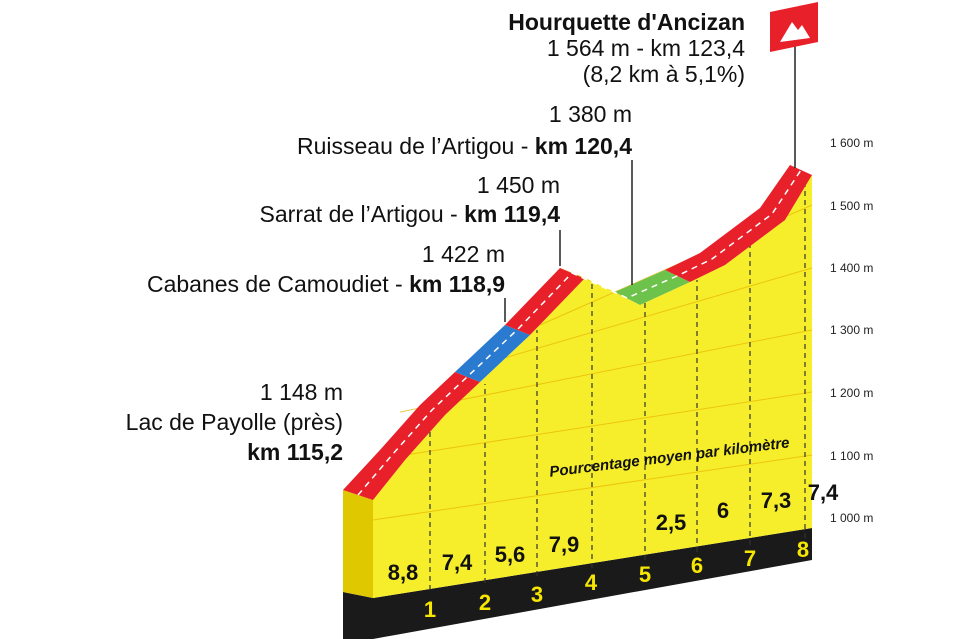  Describe the element at coordinates (851, 518) in the screenshot. I see `elevation-tick: 1 000 m` at that location.